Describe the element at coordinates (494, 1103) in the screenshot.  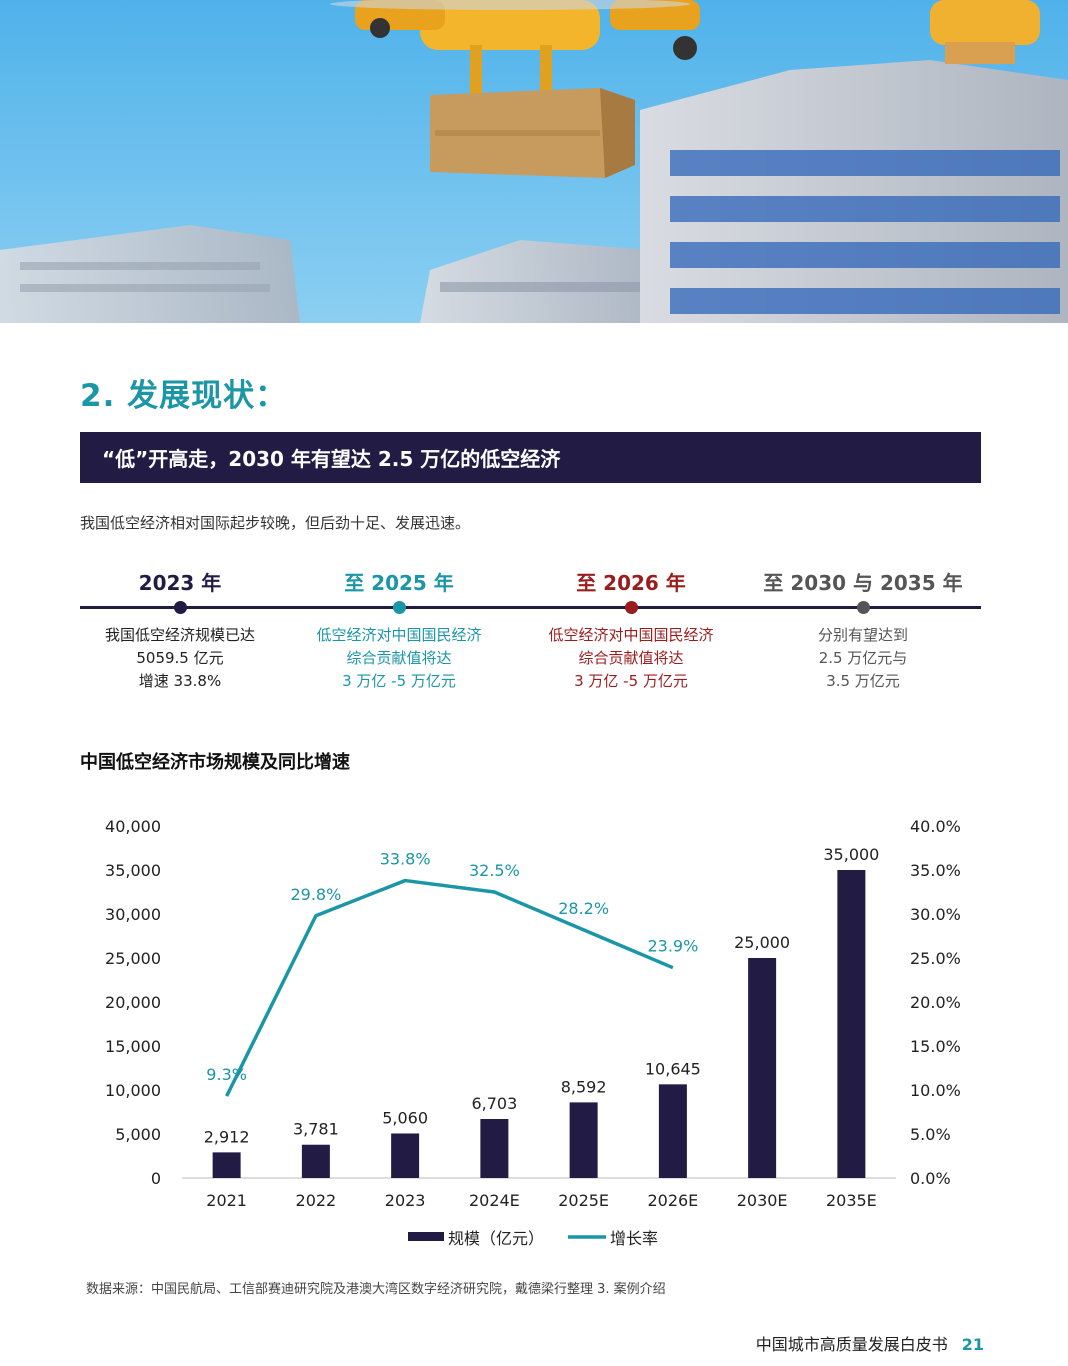
I see `bar-data-label: 6,703` at that location.